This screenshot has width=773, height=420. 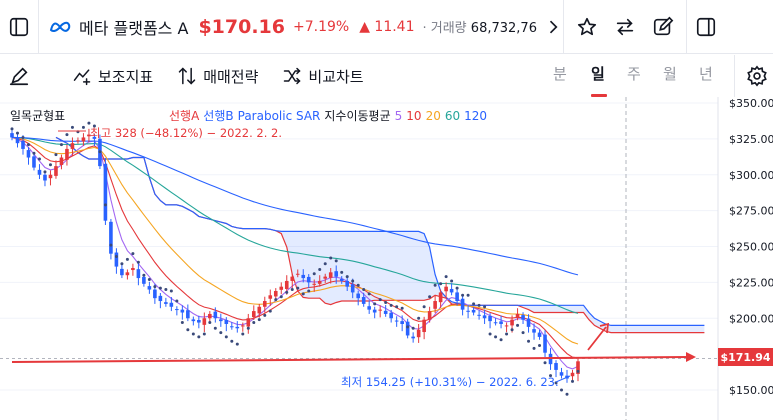 I want to click on star-icon, so click(x=586, y=26).